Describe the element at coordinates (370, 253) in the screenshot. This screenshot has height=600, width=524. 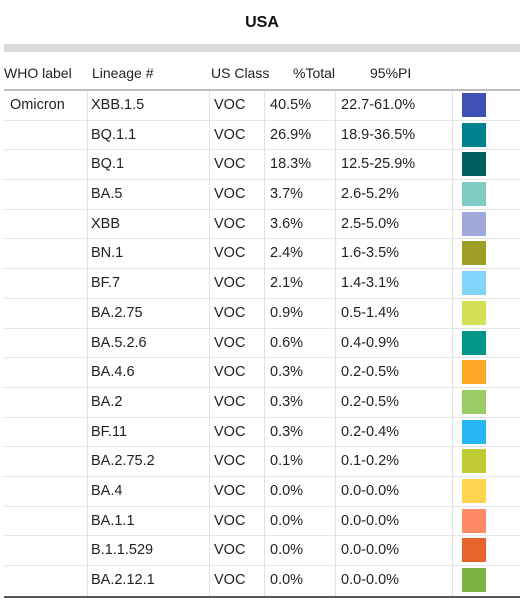
I see `pi-range-cell: 1.6-3.5%` at that location.